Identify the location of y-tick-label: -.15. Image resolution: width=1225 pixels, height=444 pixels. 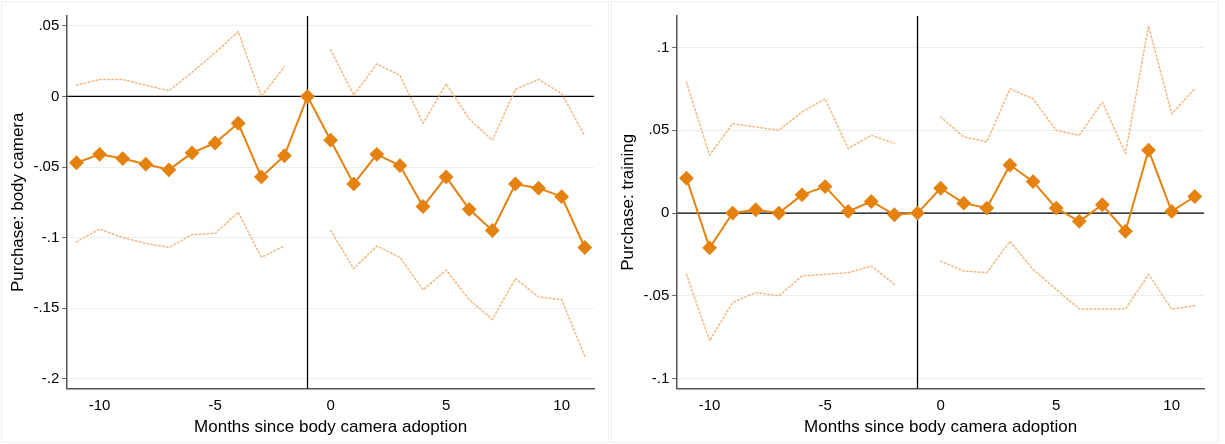
(46, 307).